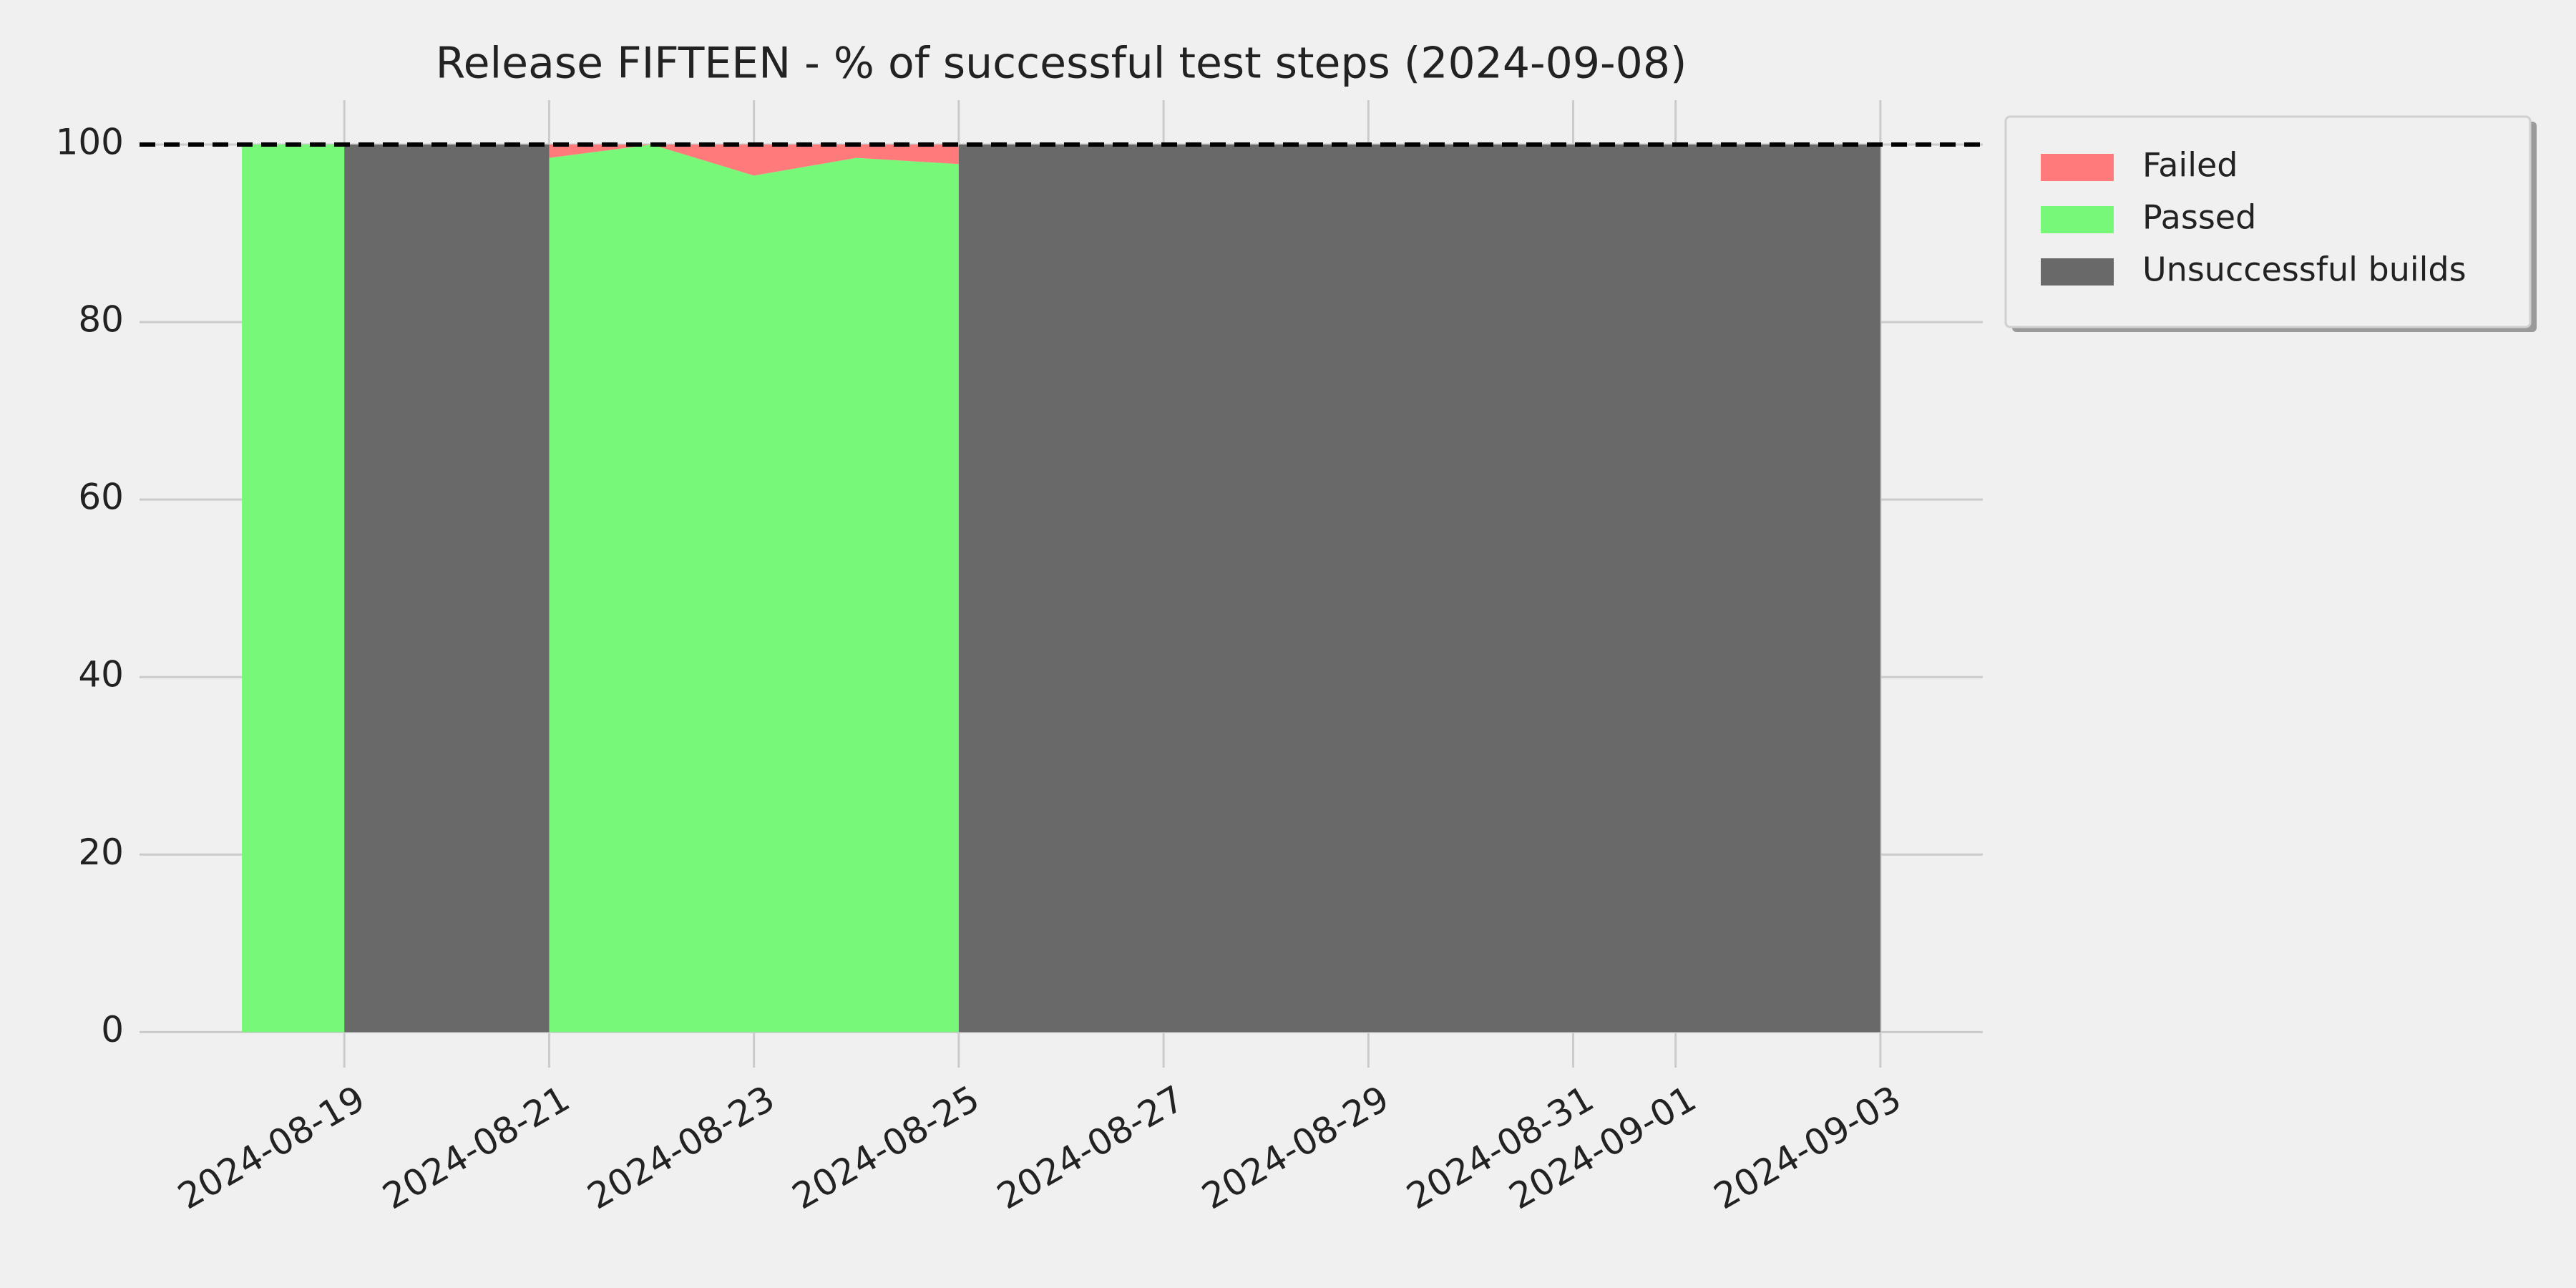 Image resolution: width=2576 pixels, height=1288 pixels. Describe the element at coordinates (101, 320) in the screenshot. I see `y-tick-label: 80` at that location.